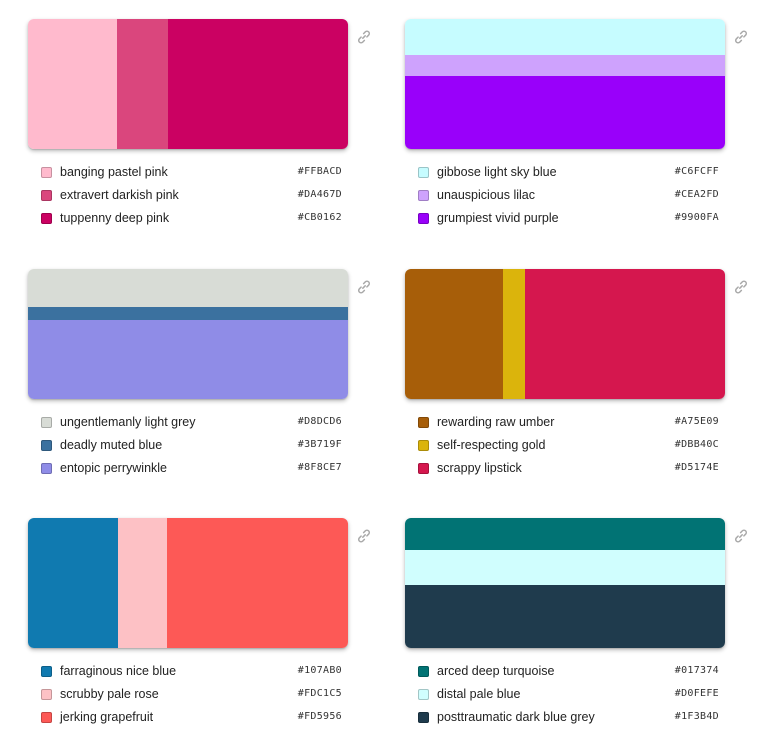 The width and height of the screenshot is (768, 754). I want to click on color-hex: #D5174E, so click(696, 467).